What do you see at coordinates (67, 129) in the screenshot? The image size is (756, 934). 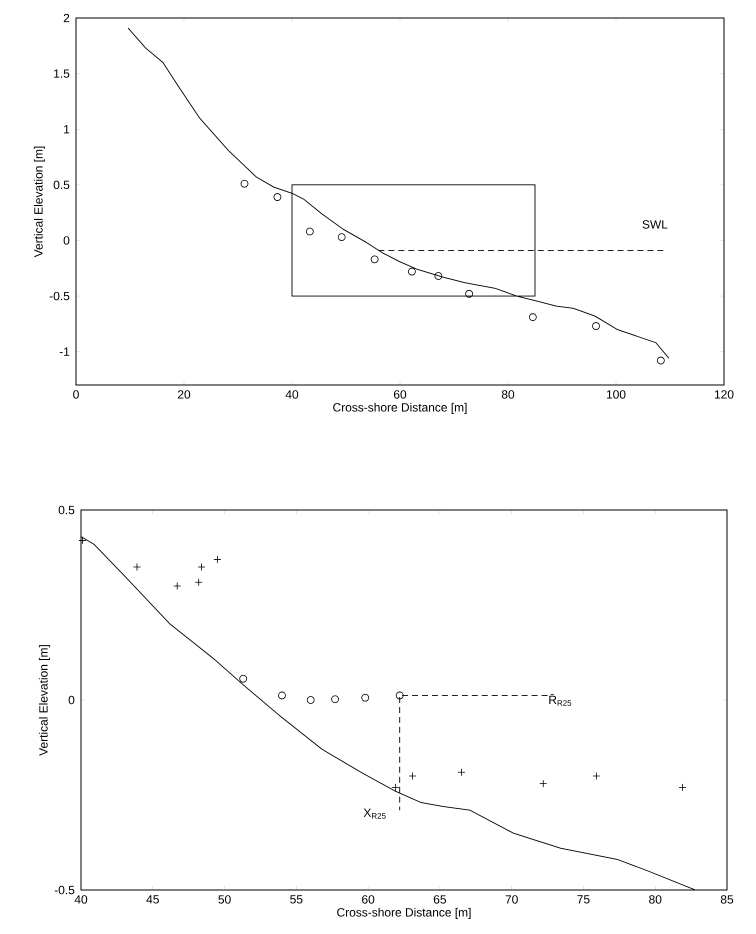 I see `y-tick-label: 1` at bounding box center [67, 129].